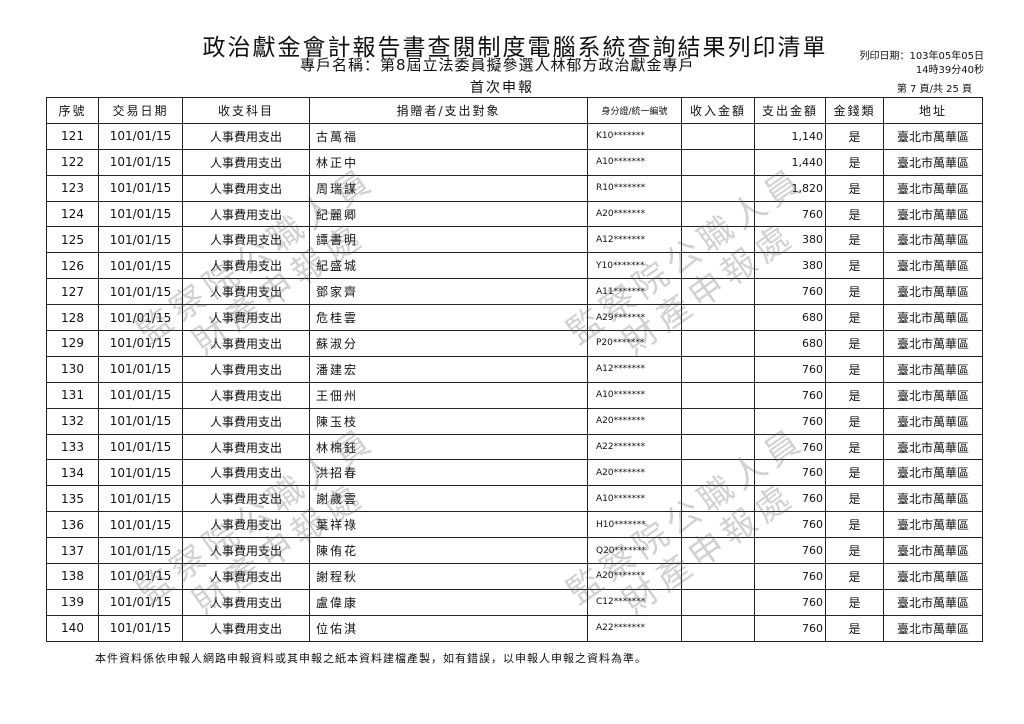  Describe the element at coordinates (634, 602) in the screenshot. I see `table-cell: C12*******` at that location.